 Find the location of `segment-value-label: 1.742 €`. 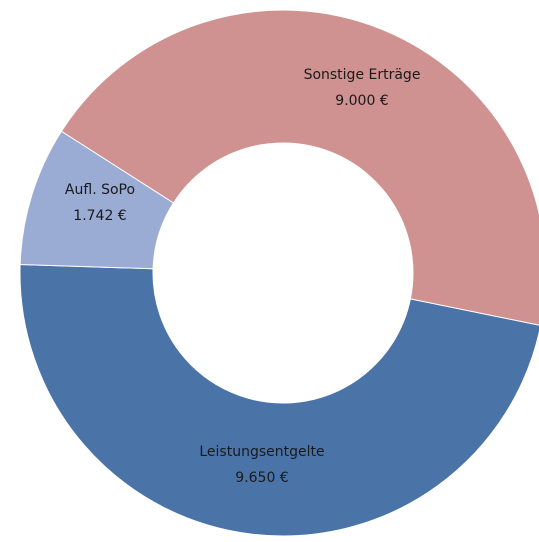

segment-value-label: 1.742 € is located at coordinates (99, 216).